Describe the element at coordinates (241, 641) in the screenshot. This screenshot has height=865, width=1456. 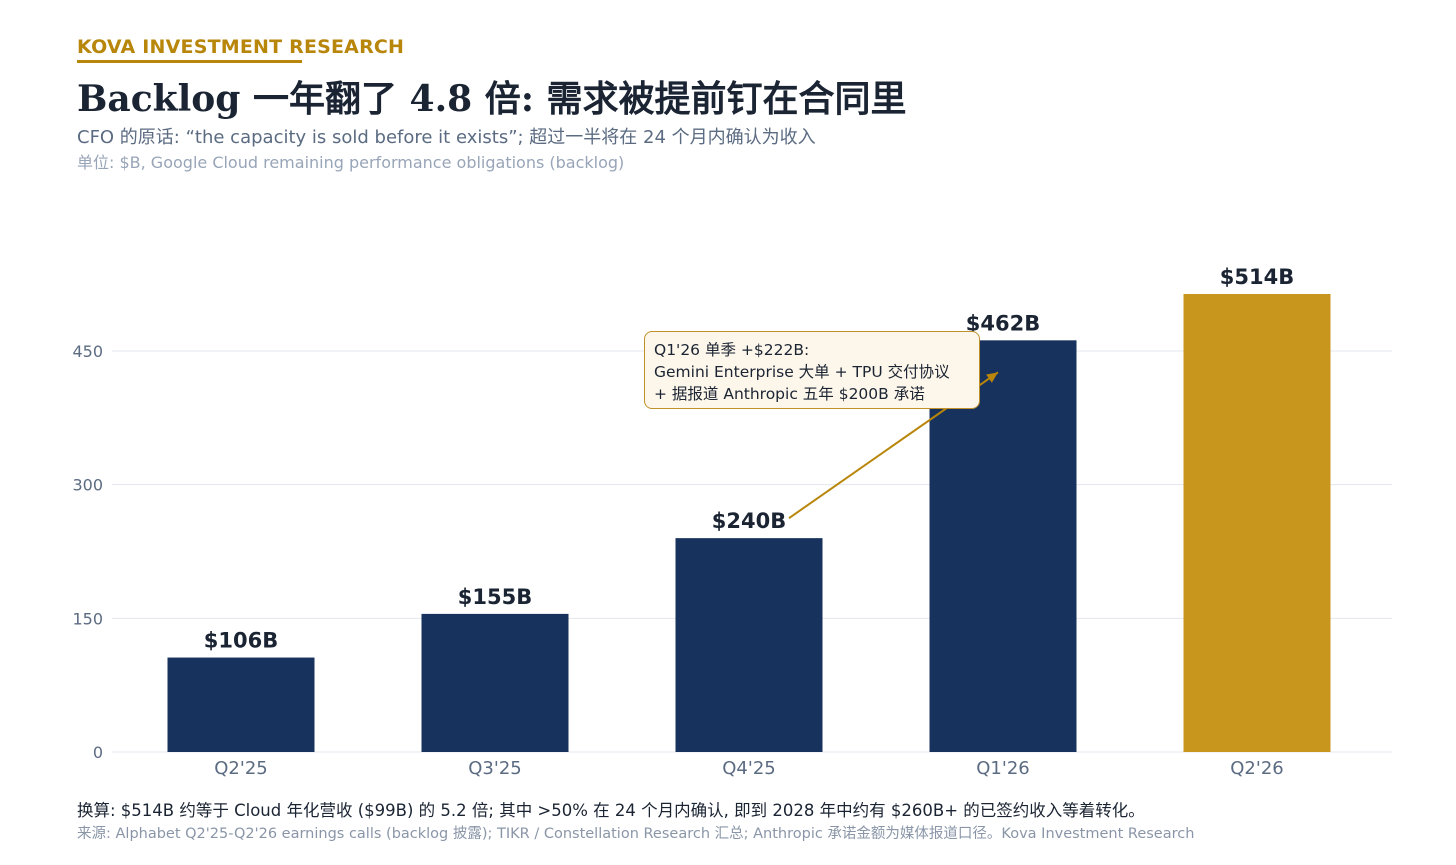
I see `data-label: $106B` at that location.